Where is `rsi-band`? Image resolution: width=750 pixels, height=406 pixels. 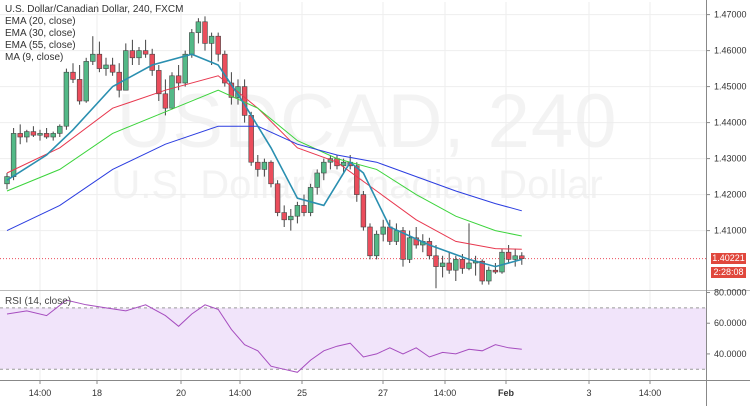
rsi-band is located at coordinates (353, 338).